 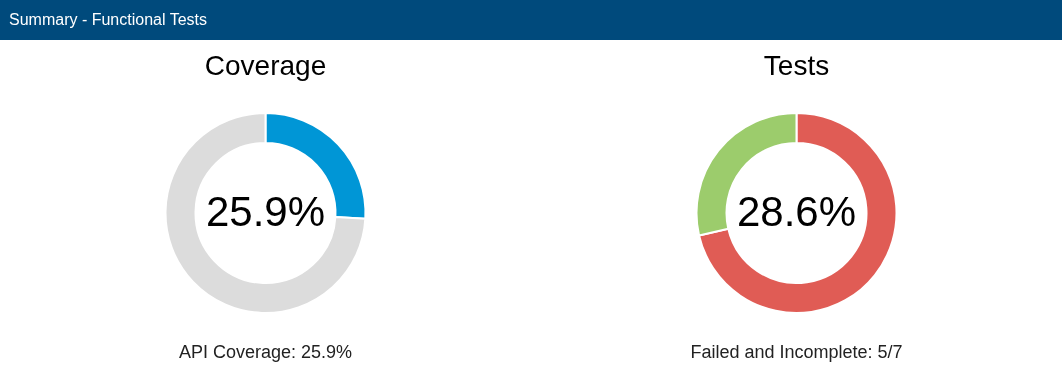 I want to click on chart-title: Coverage, so click(x=265, y=65).